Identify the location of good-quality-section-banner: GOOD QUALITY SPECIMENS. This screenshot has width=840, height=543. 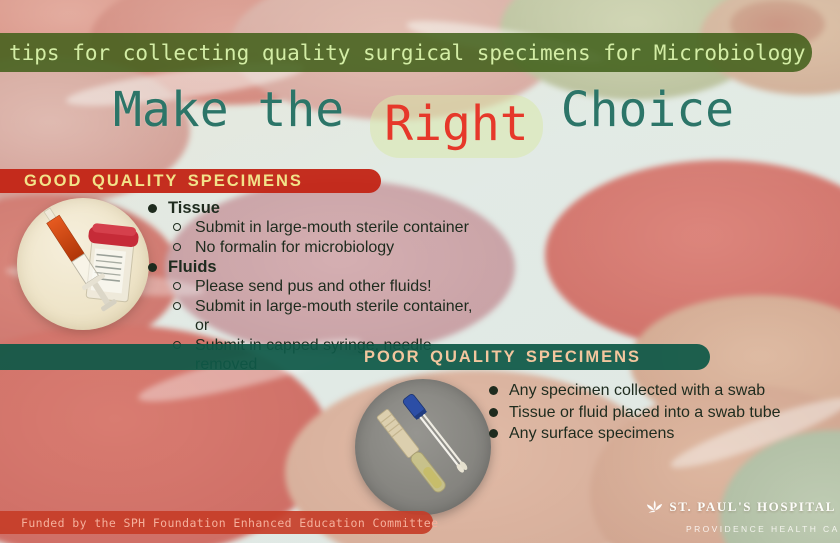
(190, 181).